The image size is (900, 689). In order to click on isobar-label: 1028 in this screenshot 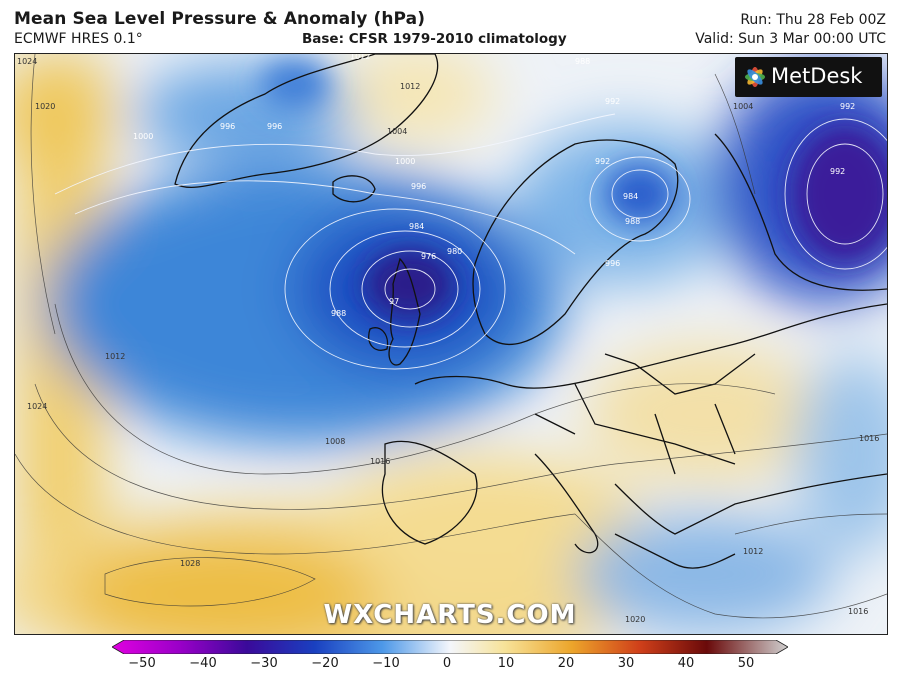, I will do `click(190, 563)`.